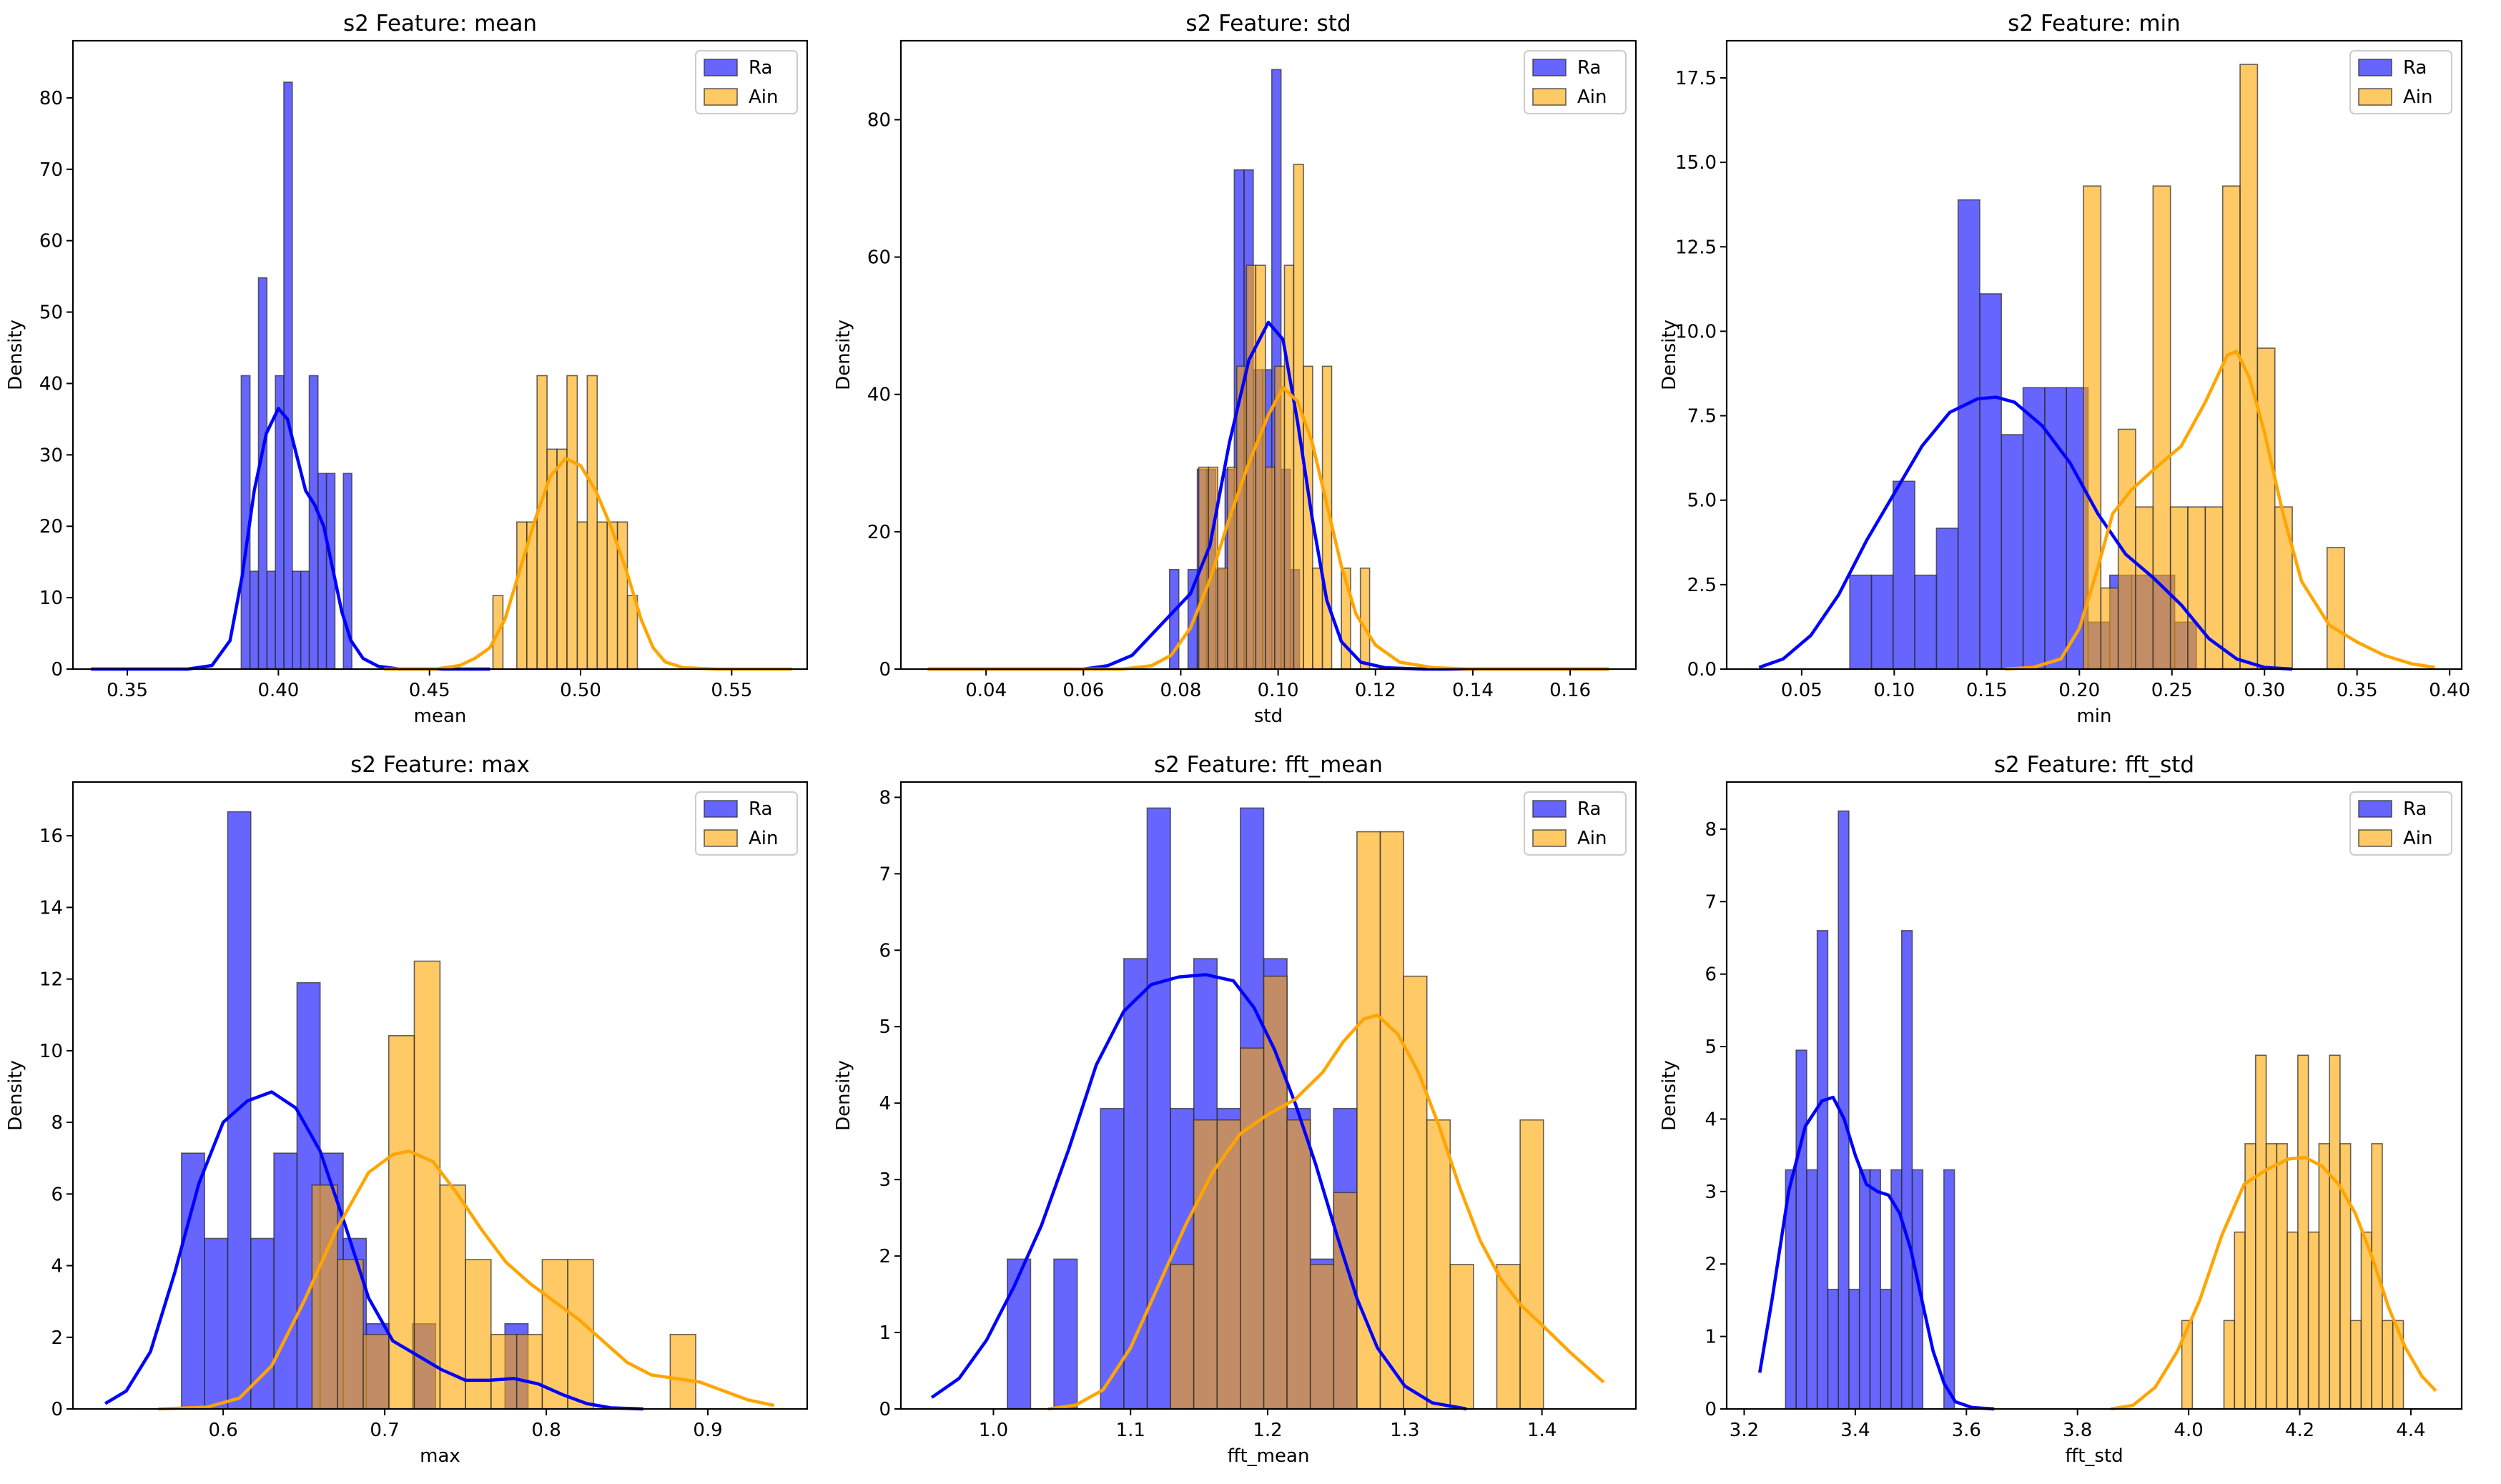 This screenshot has height=1484, width=2501. Describe the element at coordinates (2094, 1456) in the screenshot. I see `x-axis-label: fft_std` at that location.